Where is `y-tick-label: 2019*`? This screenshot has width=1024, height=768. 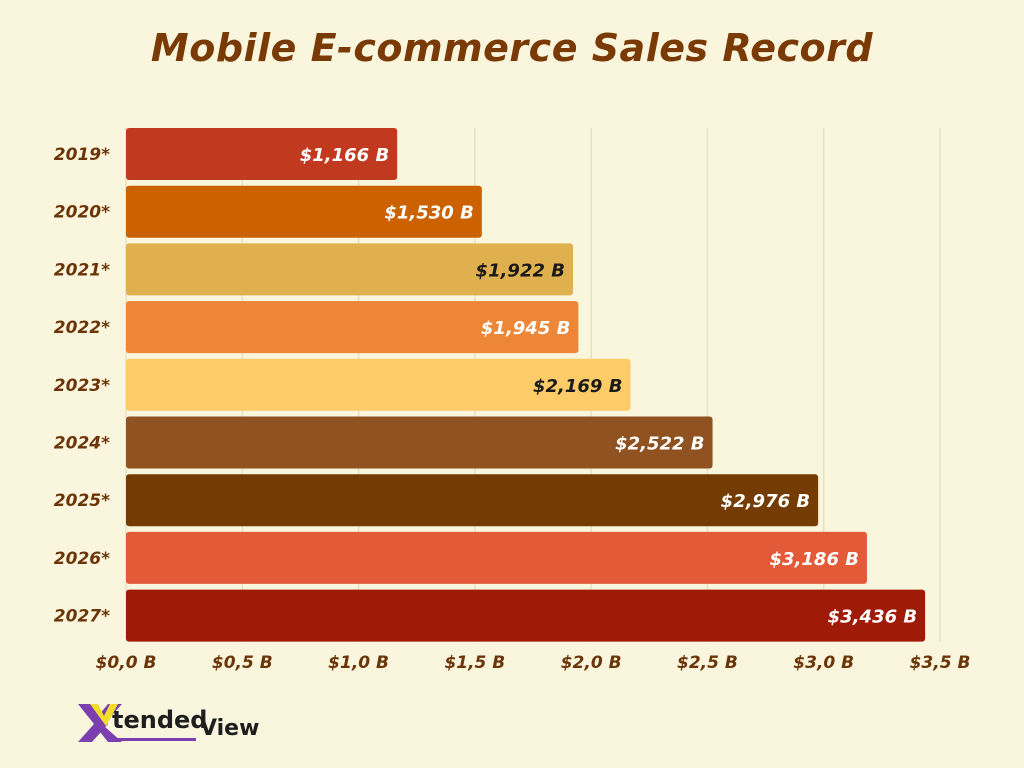 y-tick-label: 2019* is located at coordinates (82, 155).